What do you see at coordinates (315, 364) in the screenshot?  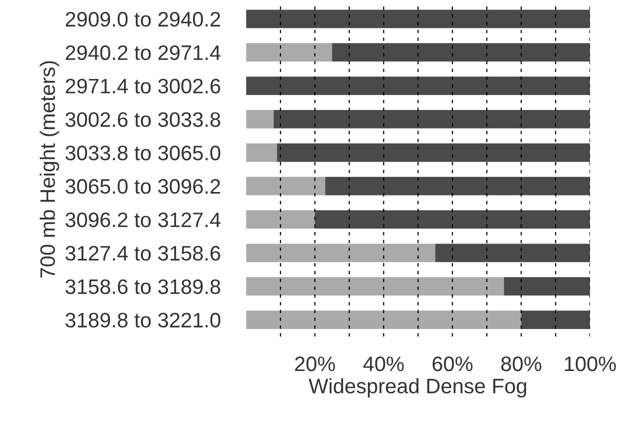 I see `x-tick-label: 20%` at bounding box center [315, 364].